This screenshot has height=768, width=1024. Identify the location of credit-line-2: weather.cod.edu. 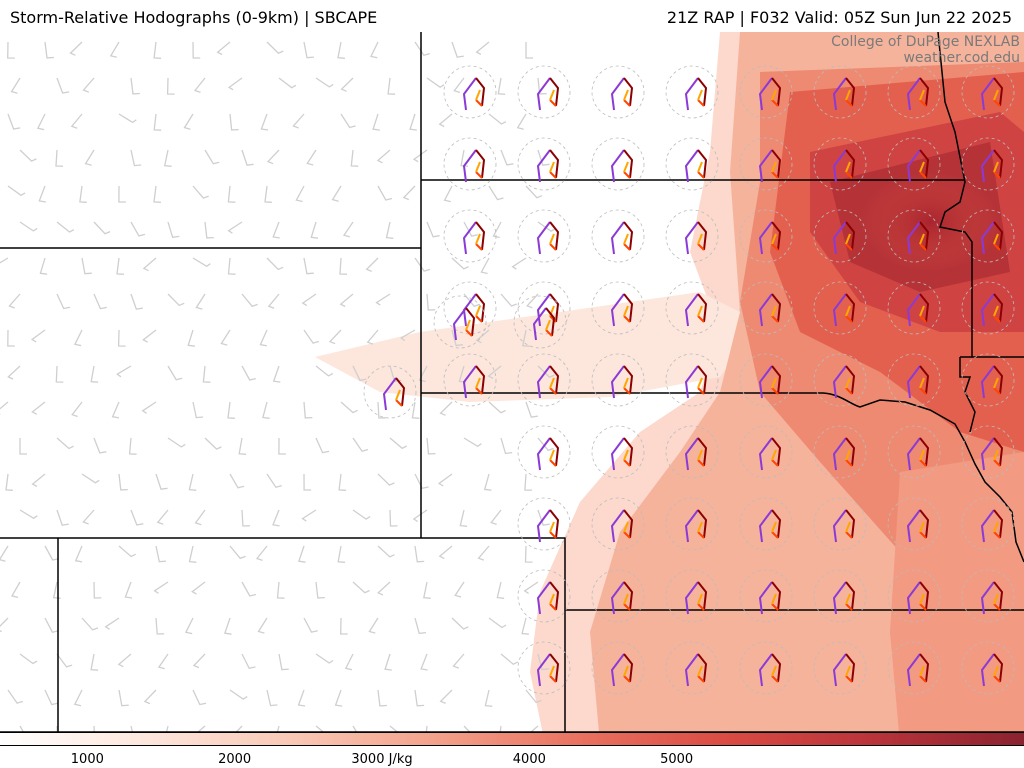
(961, 58).